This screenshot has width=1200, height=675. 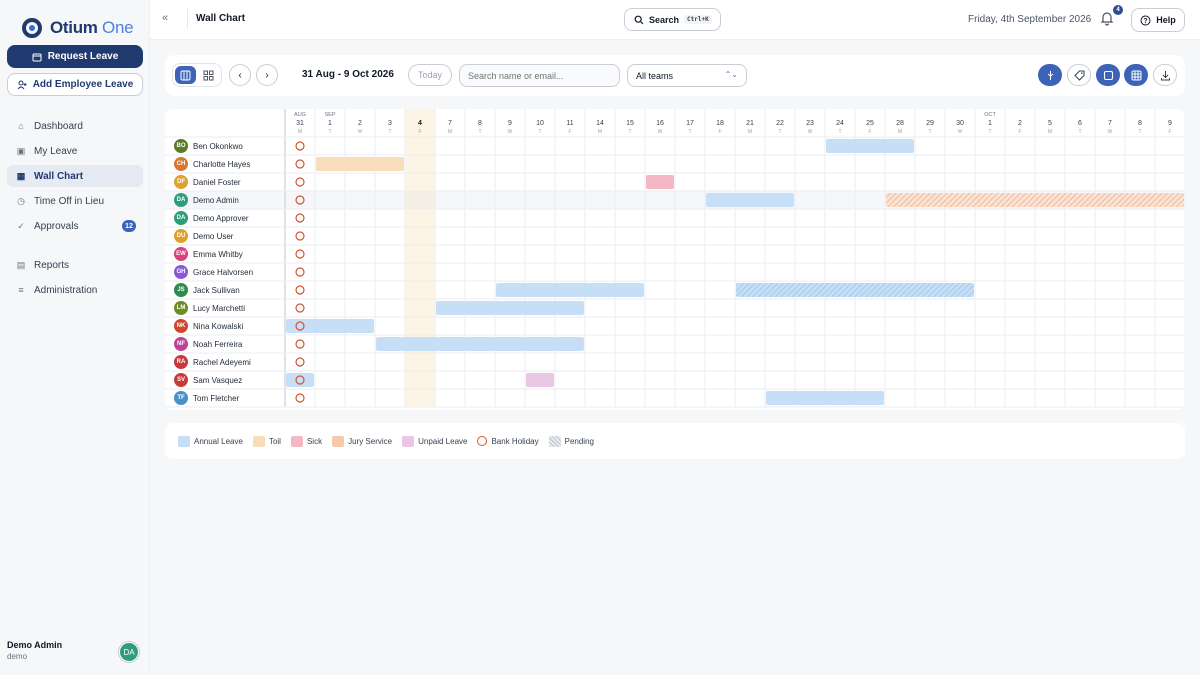 I want to click on help-label: Help, so click(x=1166, y=20).